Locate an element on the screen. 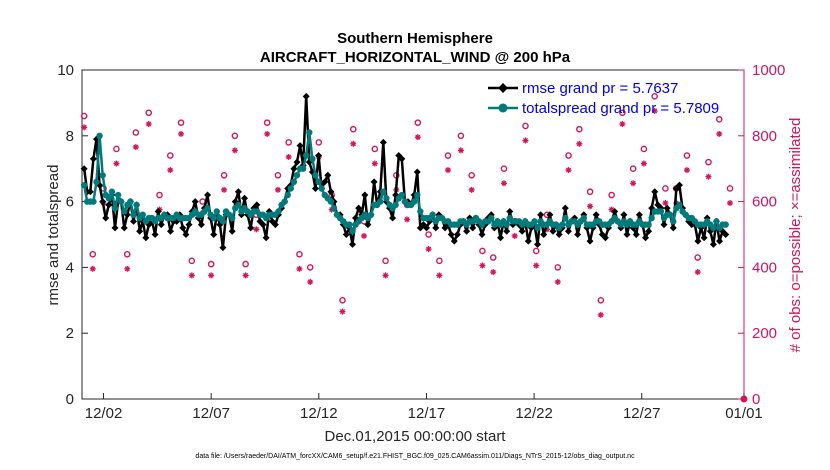  obs-endpoint-marker is located at coordinates (744, 399).